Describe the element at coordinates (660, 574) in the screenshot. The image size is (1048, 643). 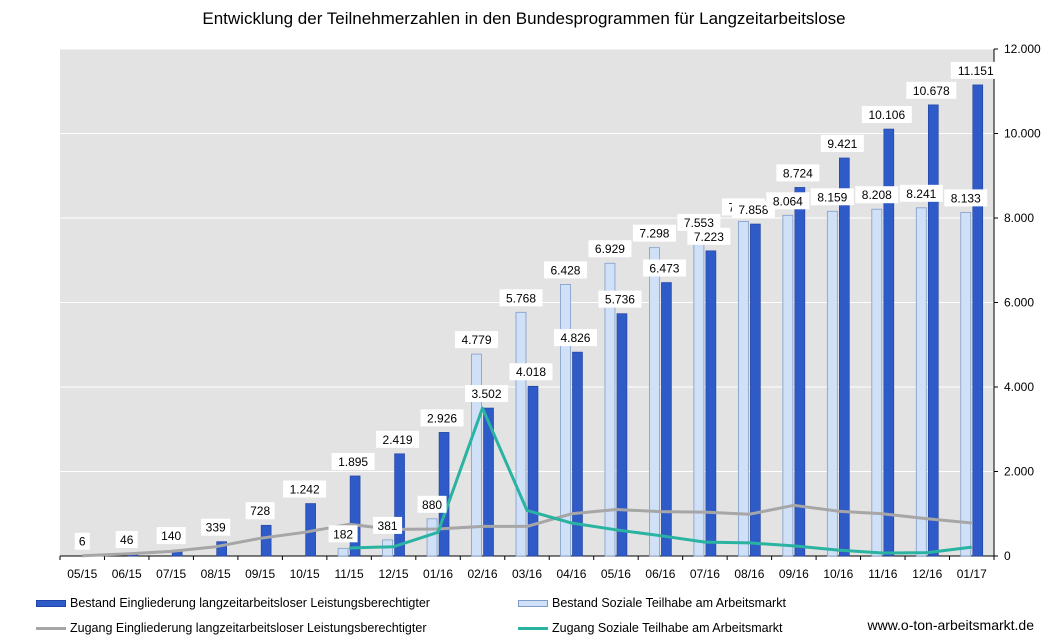
I see `x-tick-label: 06/16` at that location.